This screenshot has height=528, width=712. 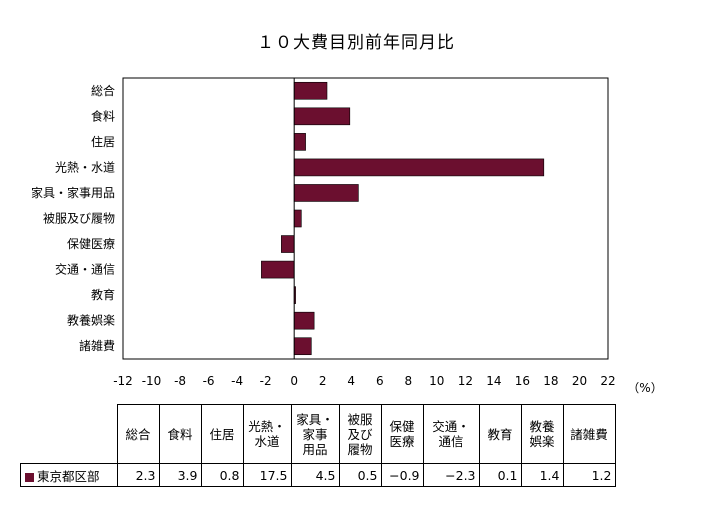 I want to click on column-header: 総合, so click(x=138, y=434).